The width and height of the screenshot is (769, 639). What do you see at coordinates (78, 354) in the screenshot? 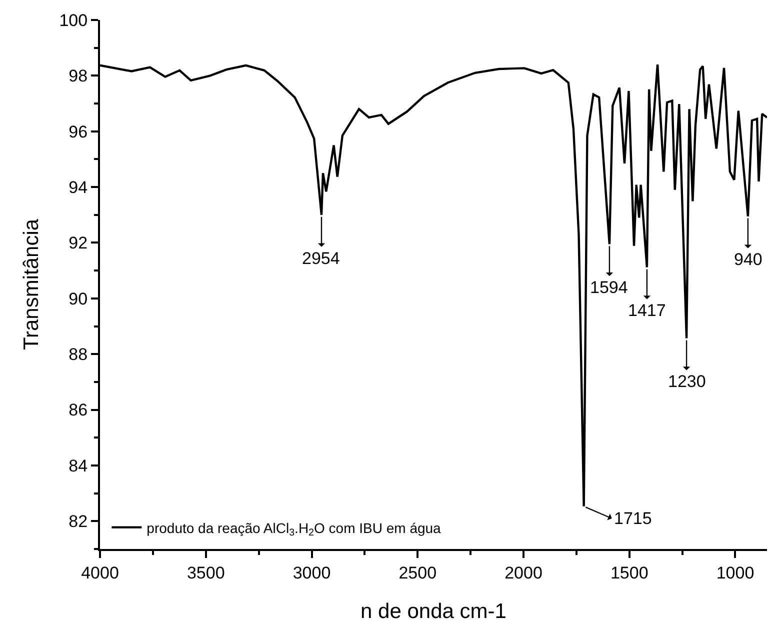
I see `y-tick-label: 88` at bounding box center [78, 354].